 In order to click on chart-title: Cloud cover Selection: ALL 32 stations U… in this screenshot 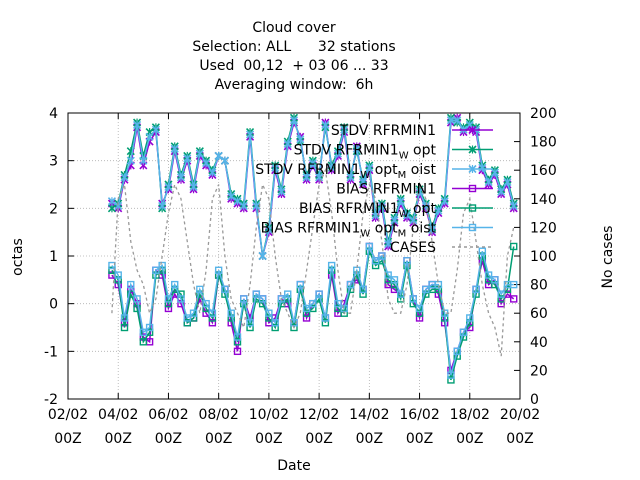, I will do `click(293, 56)`.